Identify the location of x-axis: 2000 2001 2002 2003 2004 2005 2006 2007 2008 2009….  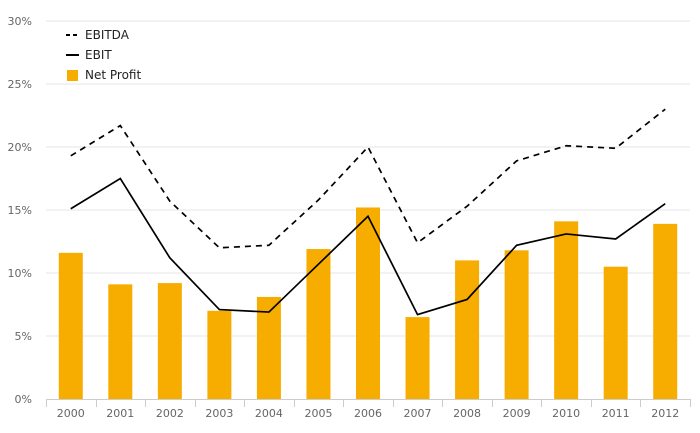
(368, 409).